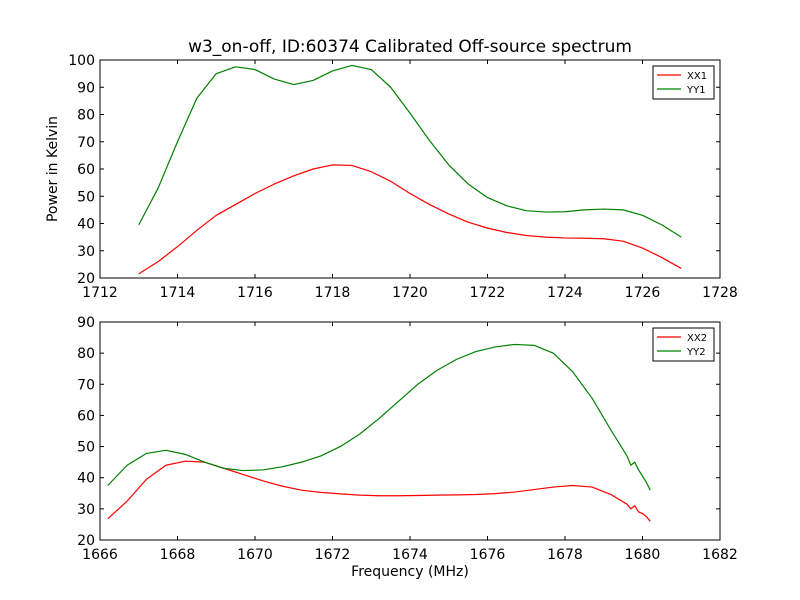 The image size is (800, 600). I want to click on top-x-tick-label: 1728, so click(720, 293).